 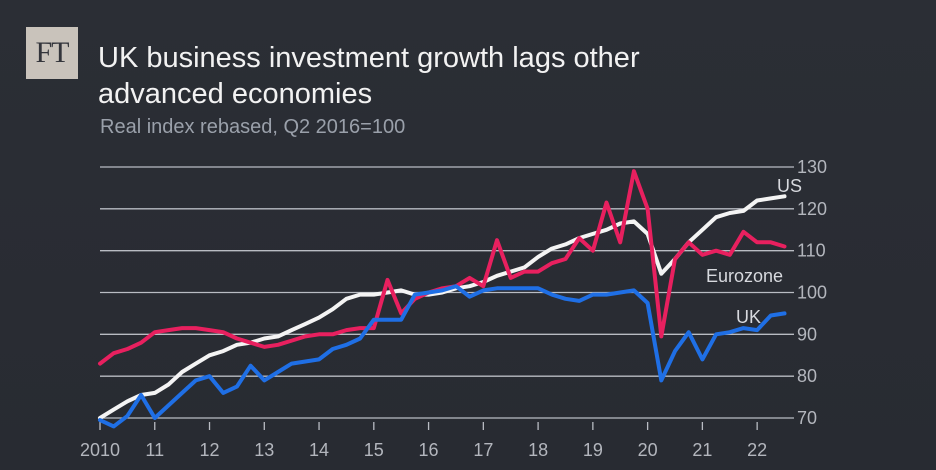 What do you see at coordinates (757, 450) in the screenshot?
I see `x-tick-label-22: 22` at bounding box center [757, 450].